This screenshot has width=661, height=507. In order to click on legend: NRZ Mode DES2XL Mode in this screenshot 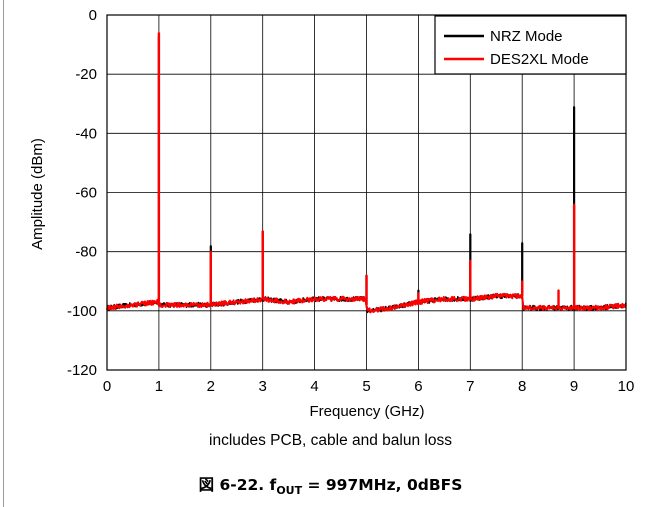, I will do `click(530, 45)`.